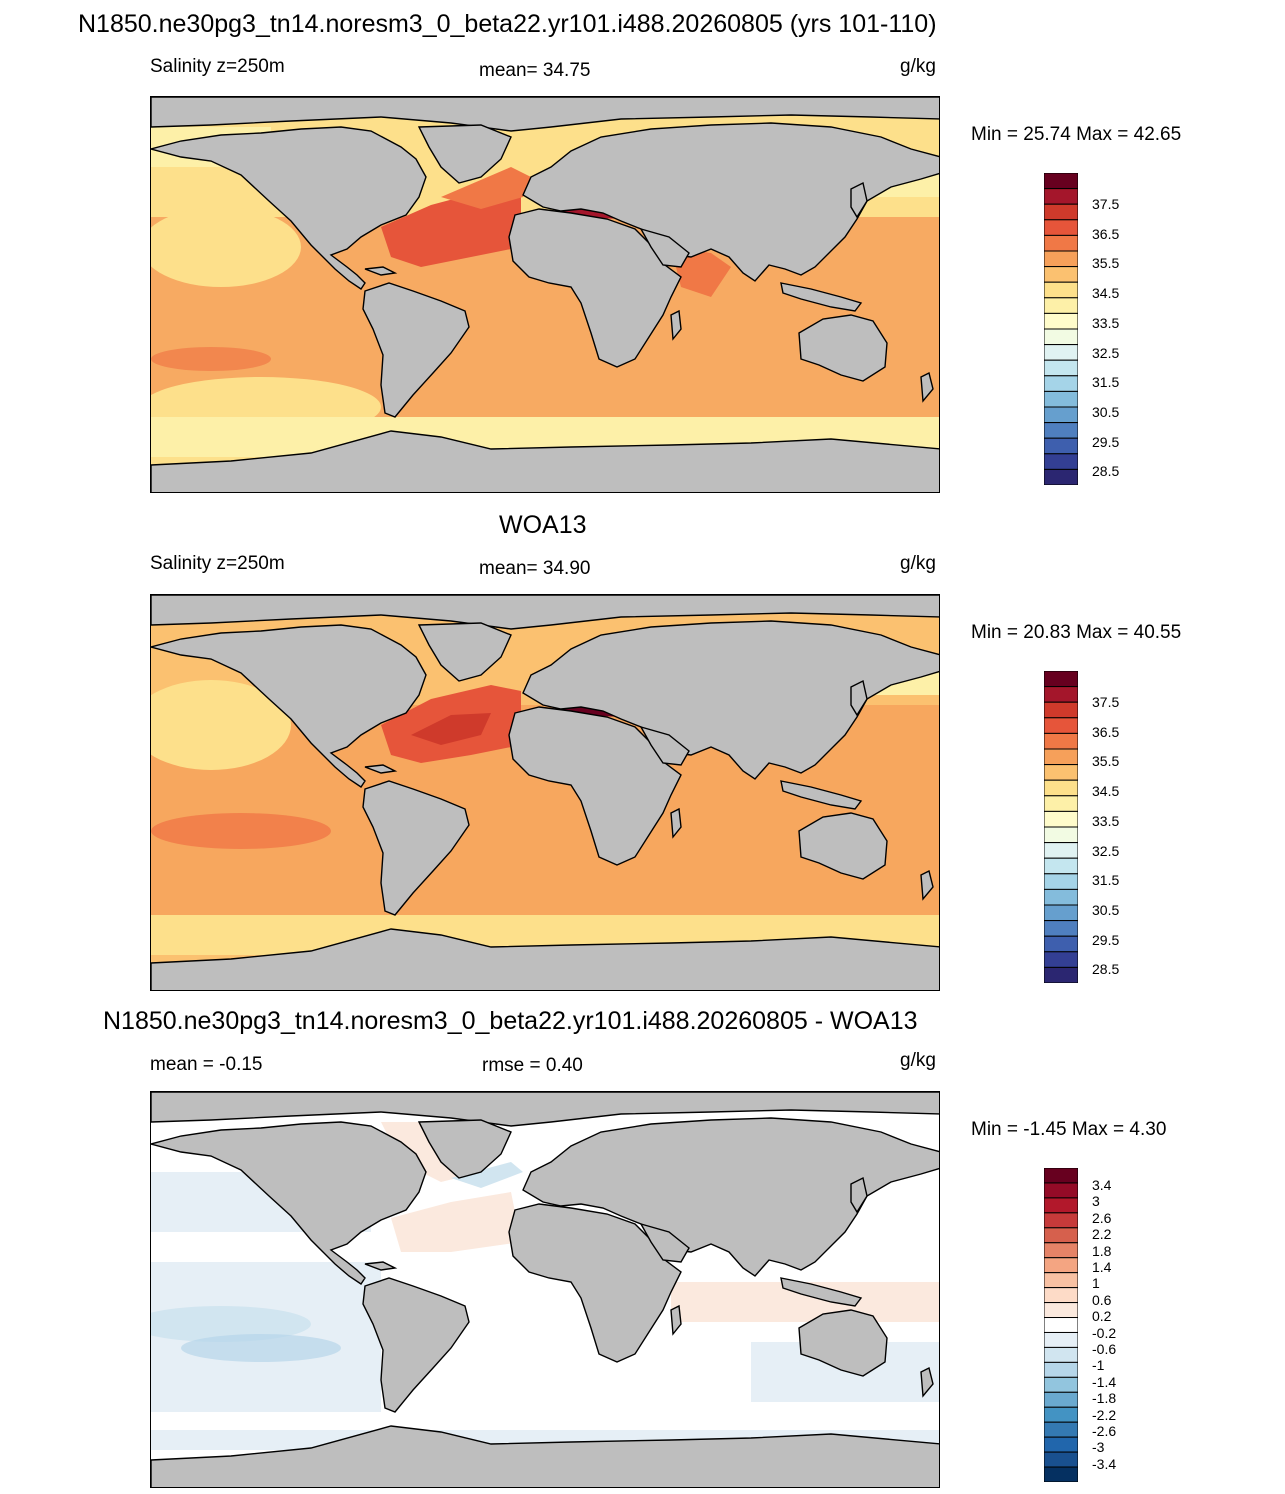 Image resolution: width=1285 pixels, height=1494 pixels. What do you see at coordinates (1104, 1332) in the screenshot?
I see `colorbar-tick-label: -0.2` at bounding box center [1104, 1332].